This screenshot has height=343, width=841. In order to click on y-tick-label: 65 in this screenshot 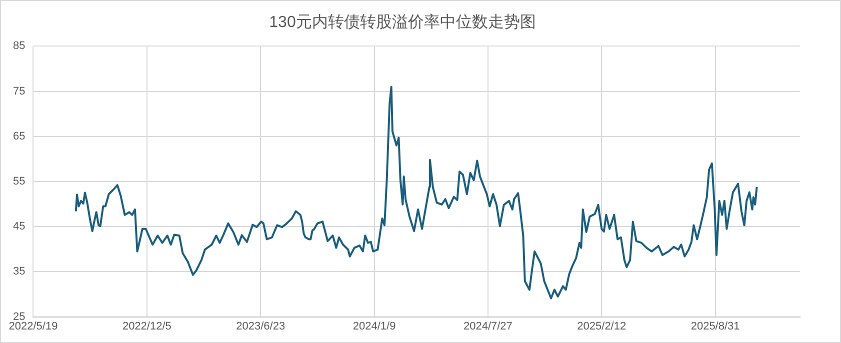, I will do `click(19, 136)`.